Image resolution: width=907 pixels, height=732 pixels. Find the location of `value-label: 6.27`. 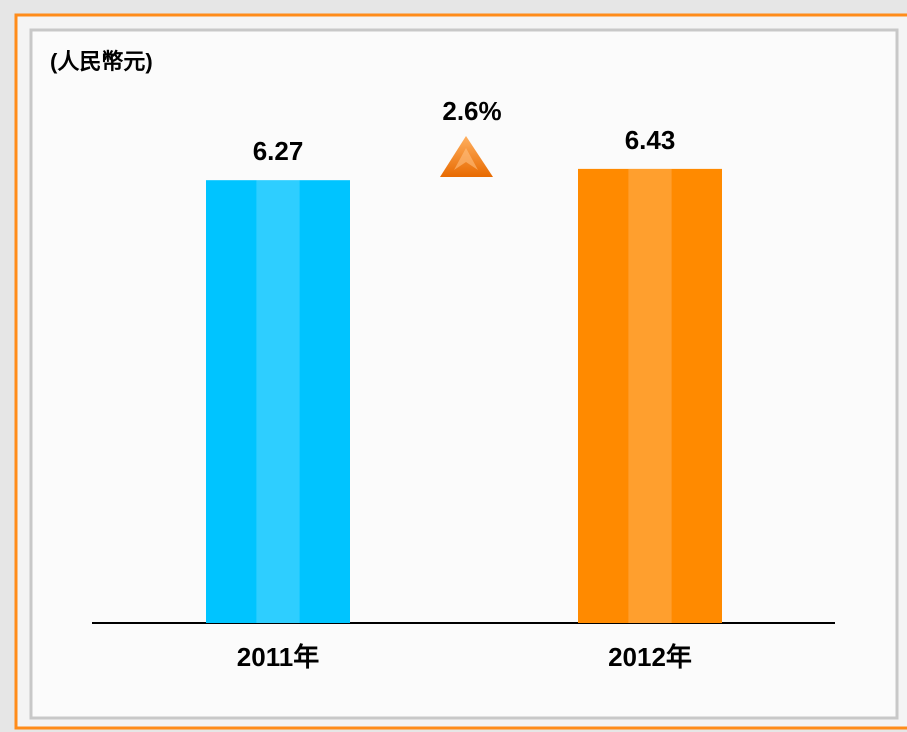

value-label: 6.27 is located at coordinates (278, 151).